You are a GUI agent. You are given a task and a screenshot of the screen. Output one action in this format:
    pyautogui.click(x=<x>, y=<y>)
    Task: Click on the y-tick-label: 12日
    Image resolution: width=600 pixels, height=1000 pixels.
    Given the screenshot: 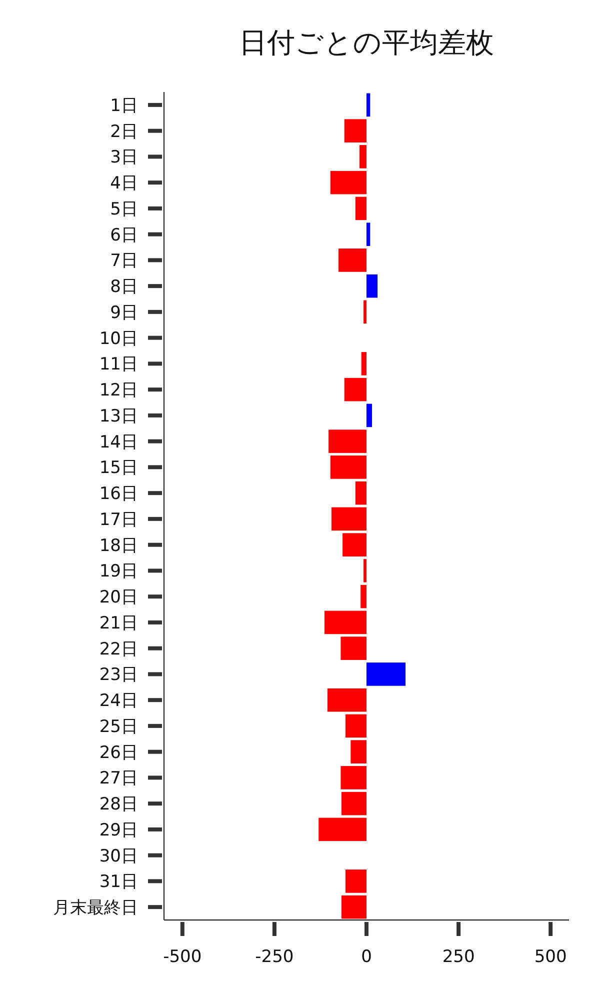 What is the action you would take?
    pyautogui.click(x=118, y=390)
    